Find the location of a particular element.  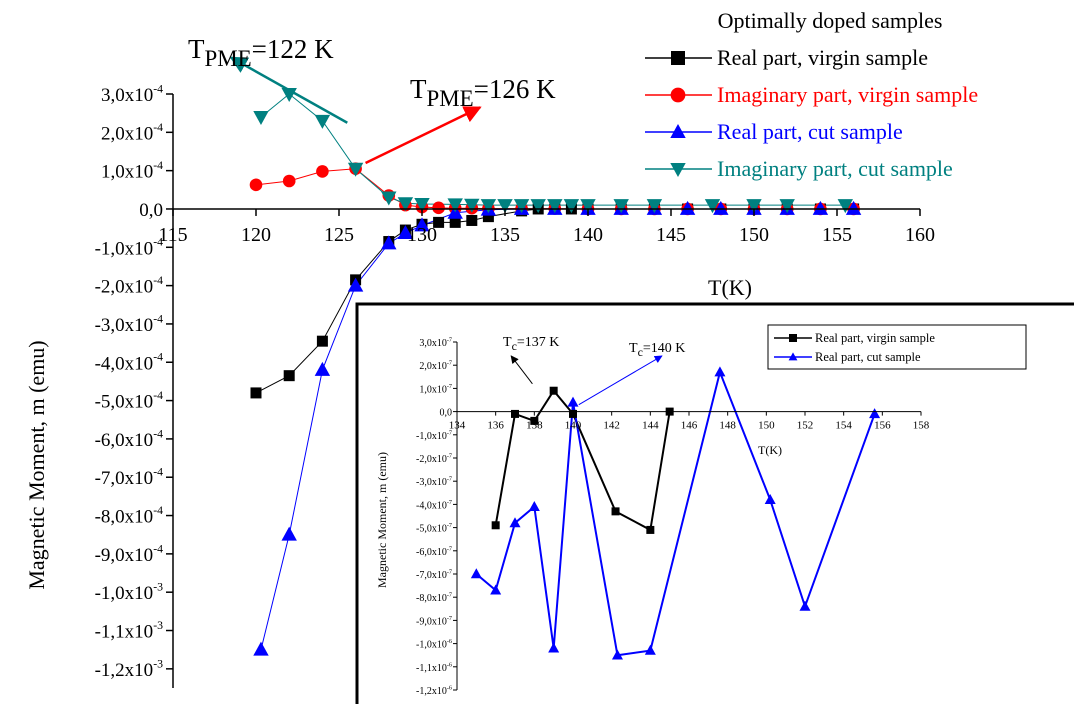

inset-x-tick-label: 148 is located at coordinates (727, 426).